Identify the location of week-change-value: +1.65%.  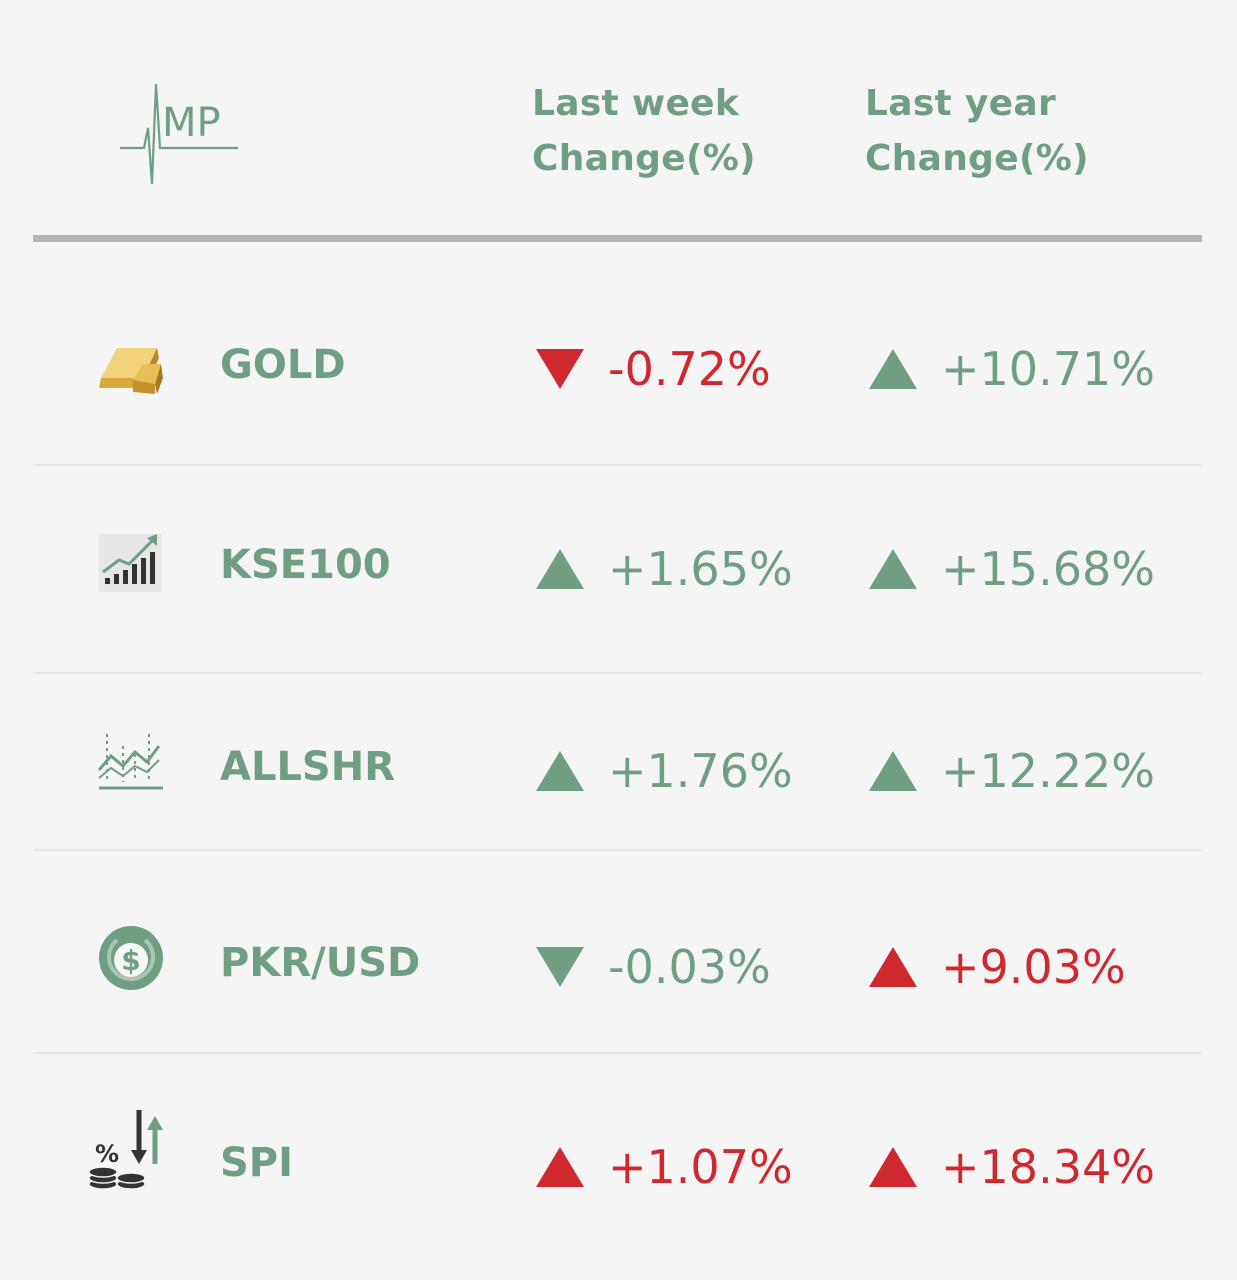
(700, 569).